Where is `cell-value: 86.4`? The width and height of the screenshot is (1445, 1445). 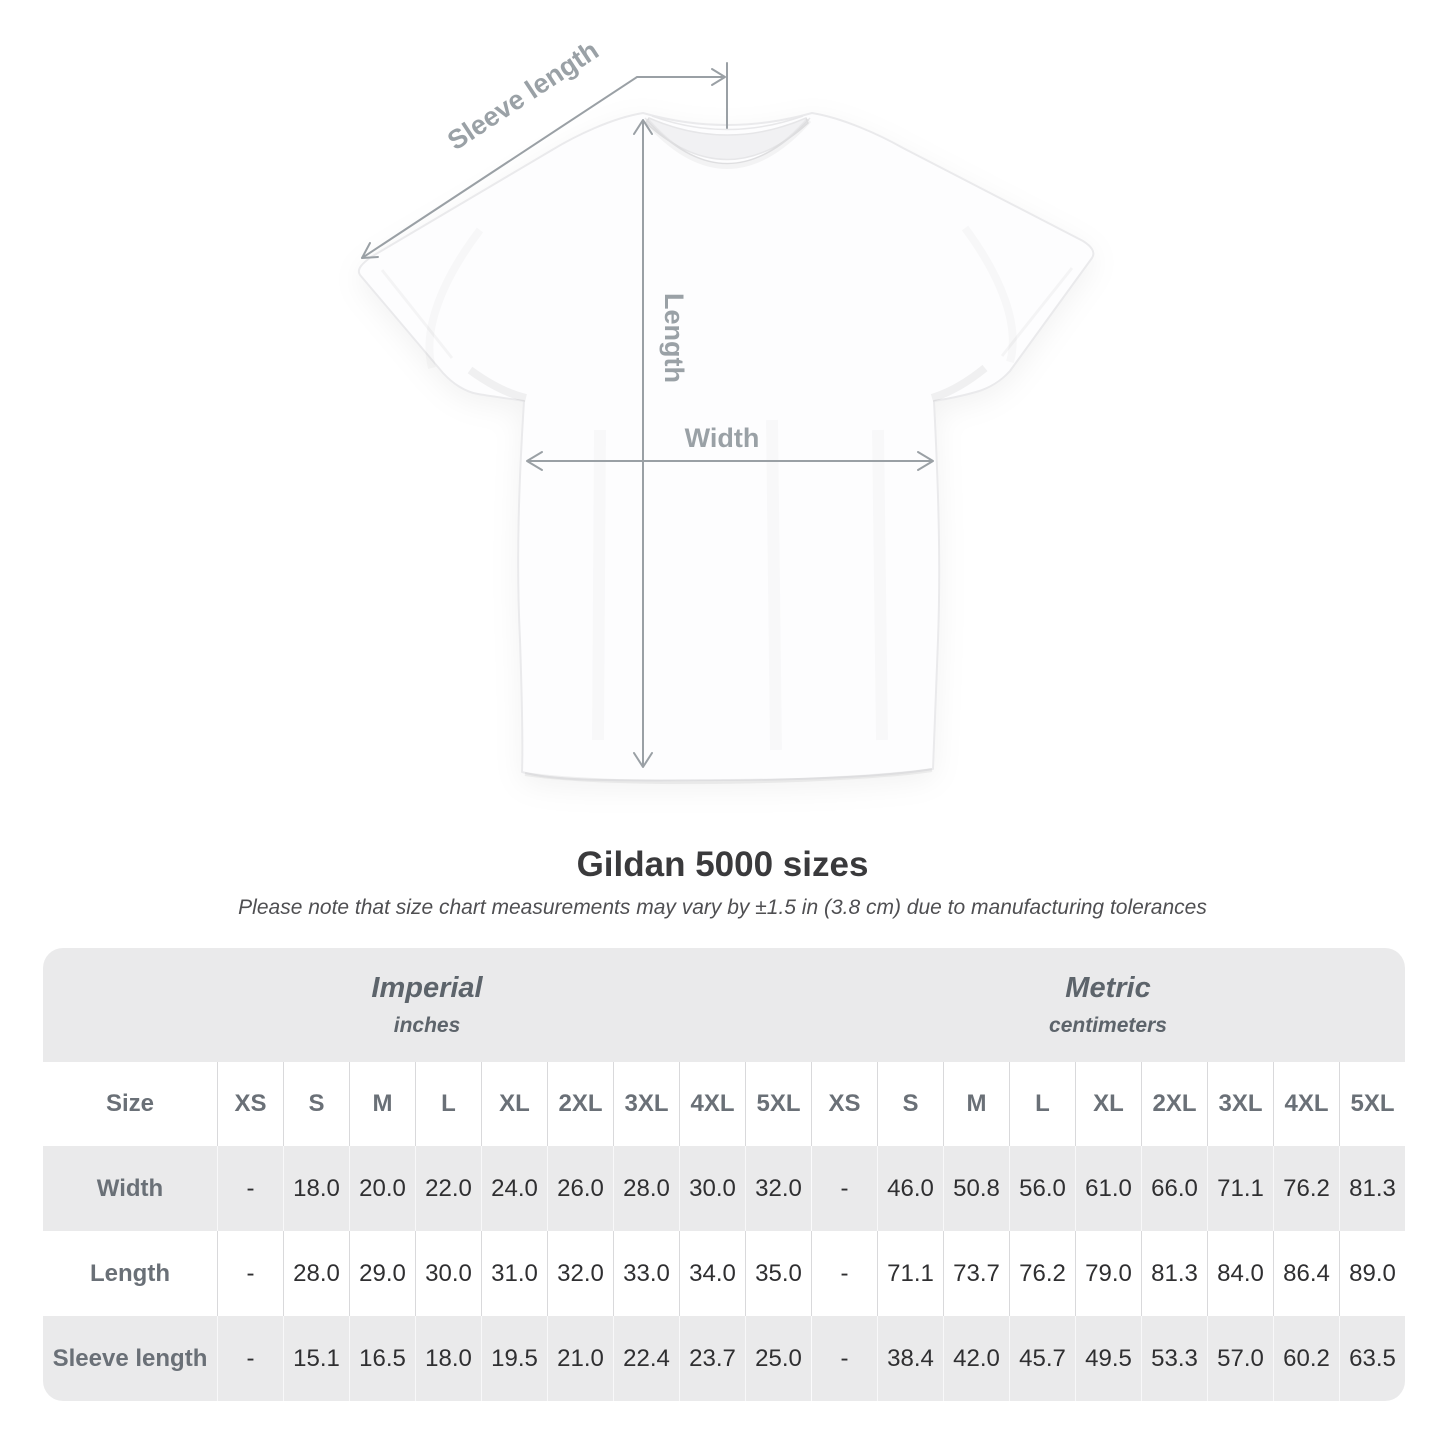 cell-value: 86.4 is located at coordinates (1306, 1273).